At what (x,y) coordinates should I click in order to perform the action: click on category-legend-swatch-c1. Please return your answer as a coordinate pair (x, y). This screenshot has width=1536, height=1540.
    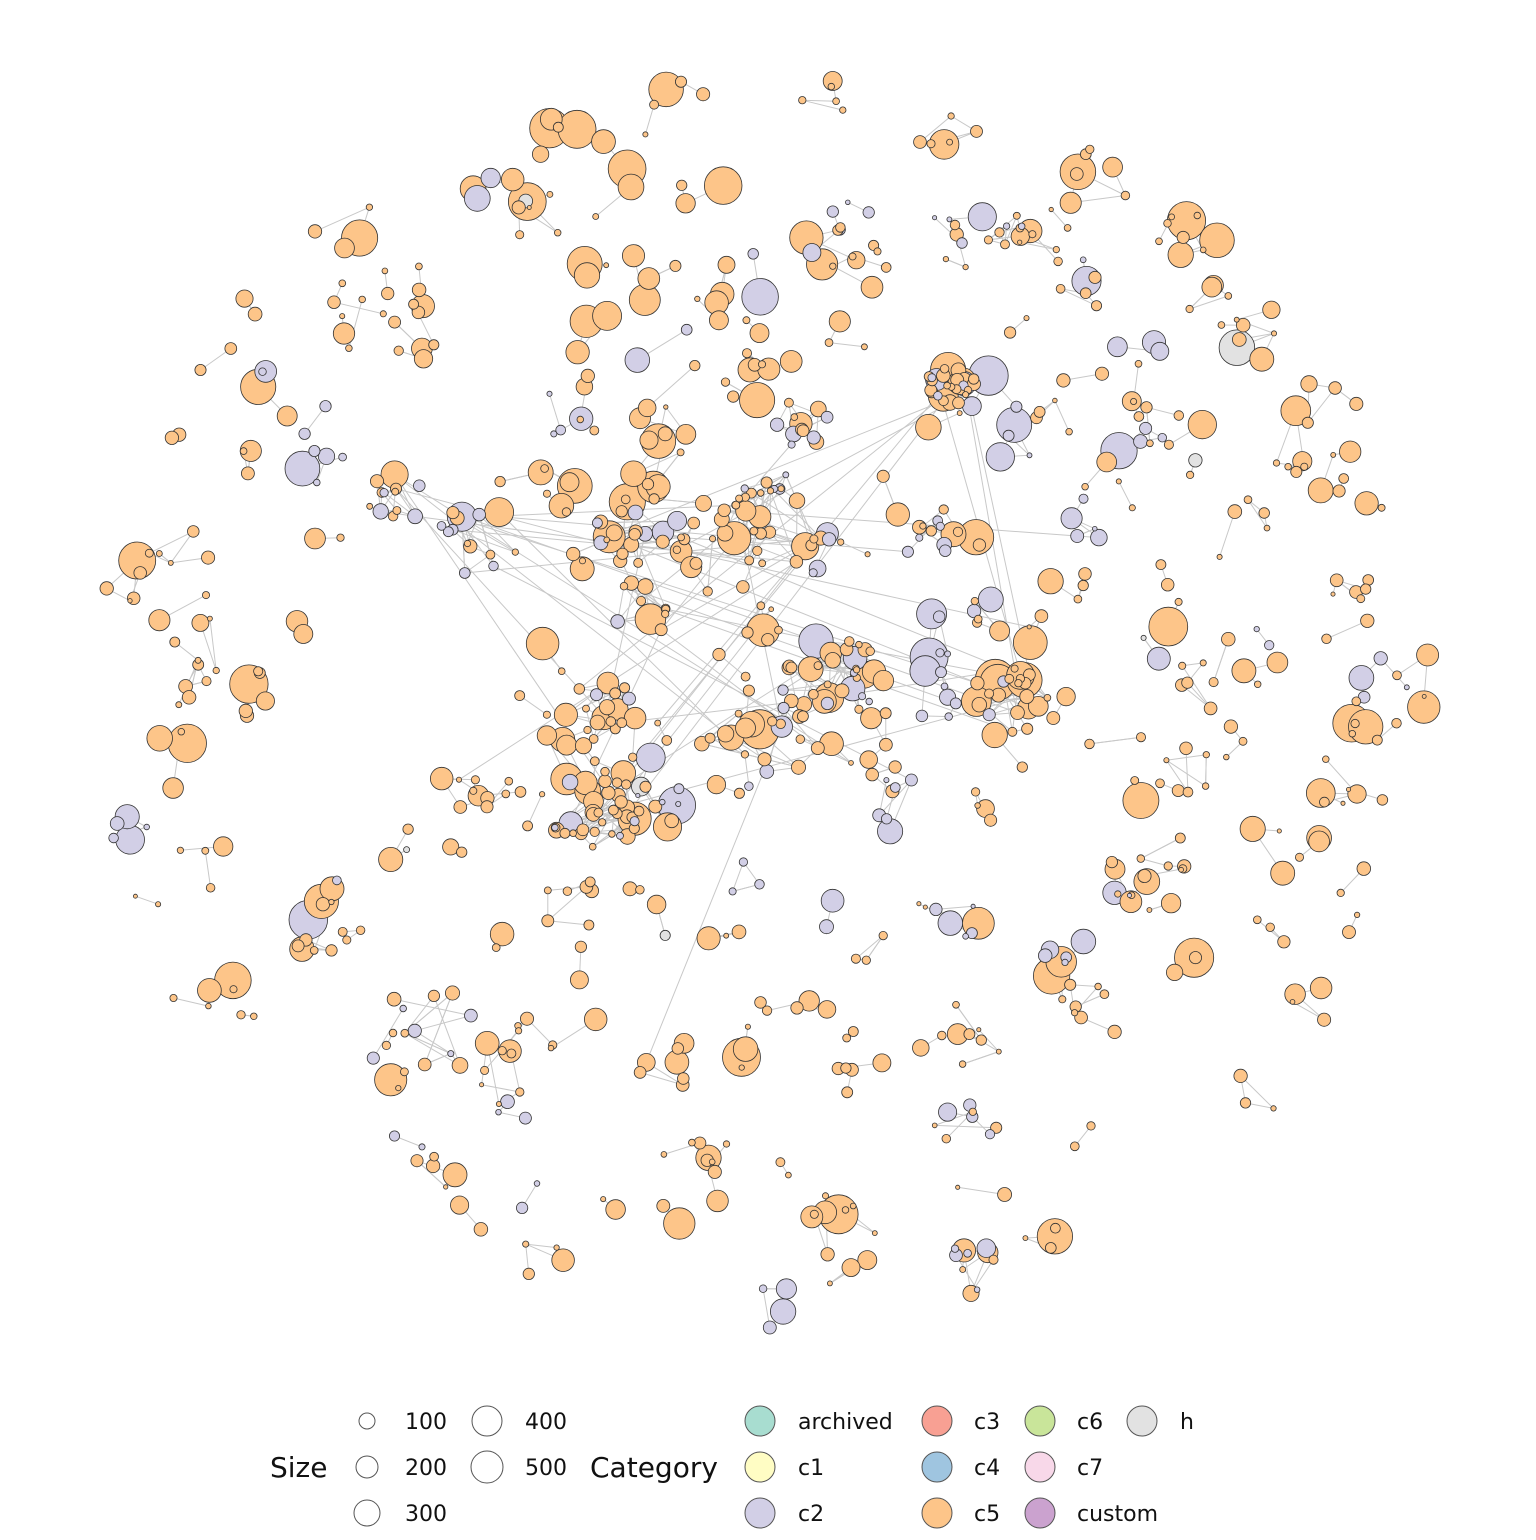
    Looking at the image, I should click on (760, 1467).